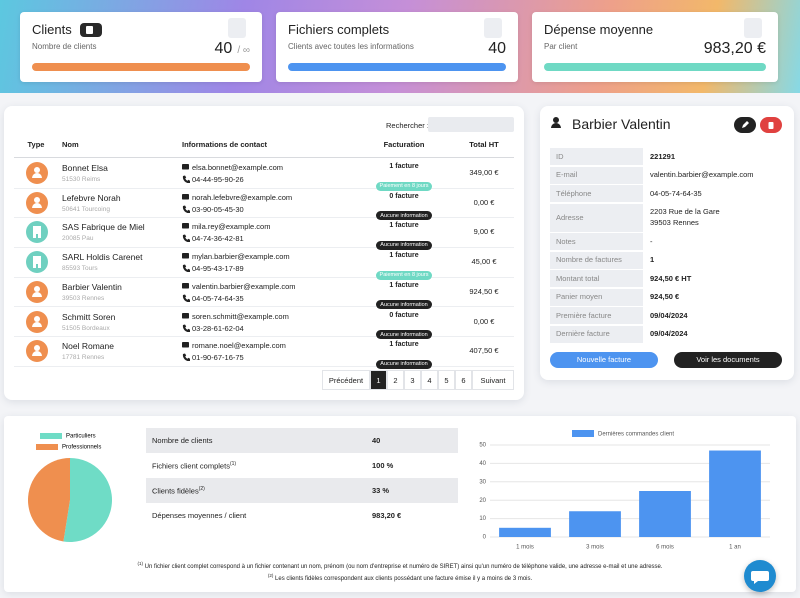 The height and width of the screenshot is (598, 800). I want to click on building-door, so click(37, 266).